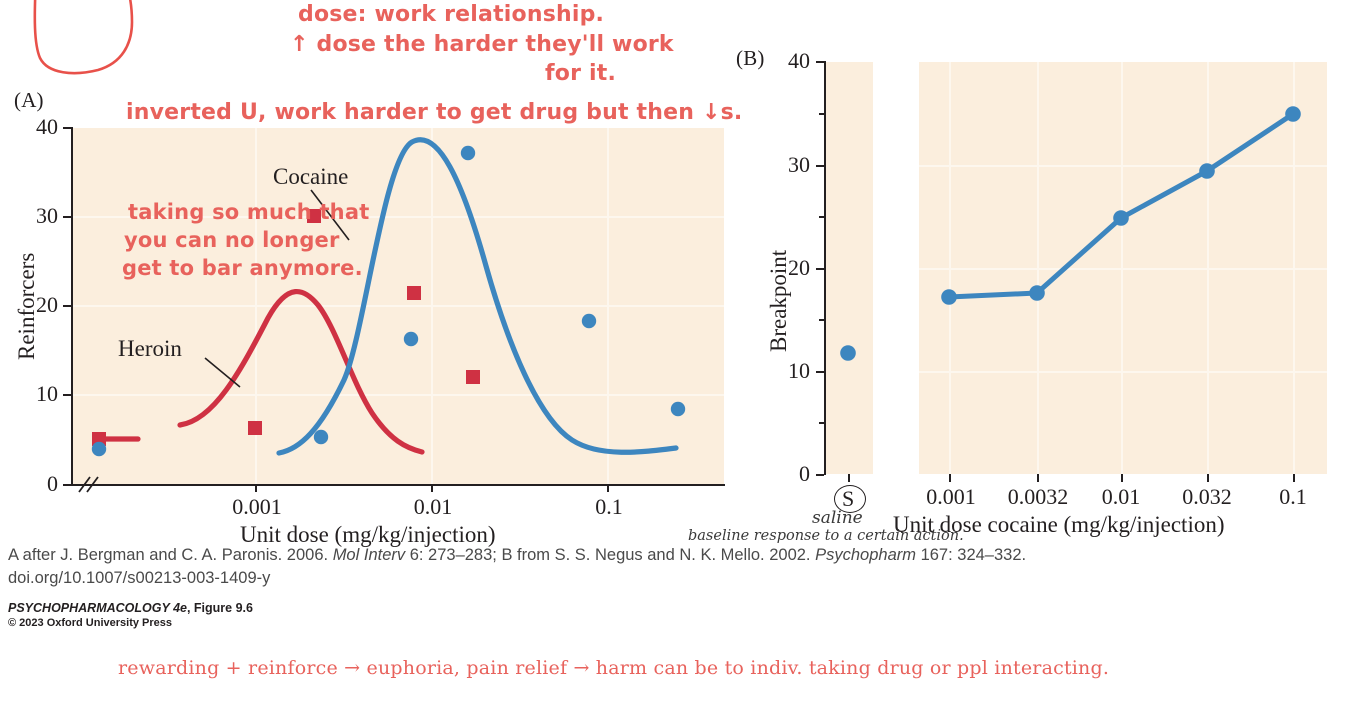 The image size is (1348, 712). I want to click on panel-a-x-axis-title: Unit dose (mg/kg/injection), so click(368, 534).